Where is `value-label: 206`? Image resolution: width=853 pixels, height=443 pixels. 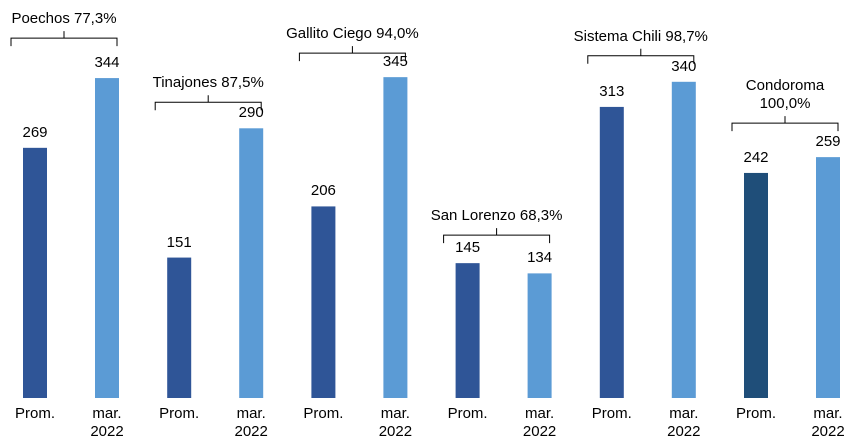 value-label: 206 is located at coordinates (323, 191).